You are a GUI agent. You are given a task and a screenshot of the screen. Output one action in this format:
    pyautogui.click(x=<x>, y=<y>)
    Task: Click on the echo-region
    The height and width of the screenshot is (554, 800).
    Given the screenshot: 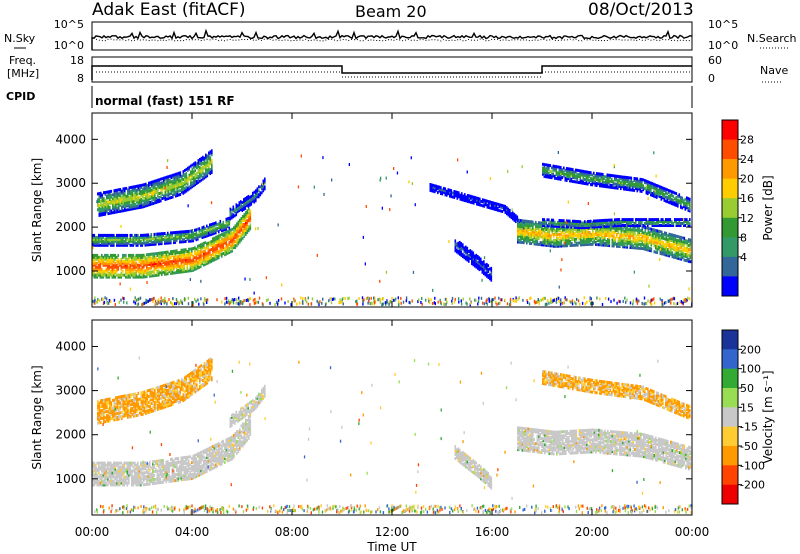 What is the action you would take?
    pyautogui.click(x=172, y=243)
    